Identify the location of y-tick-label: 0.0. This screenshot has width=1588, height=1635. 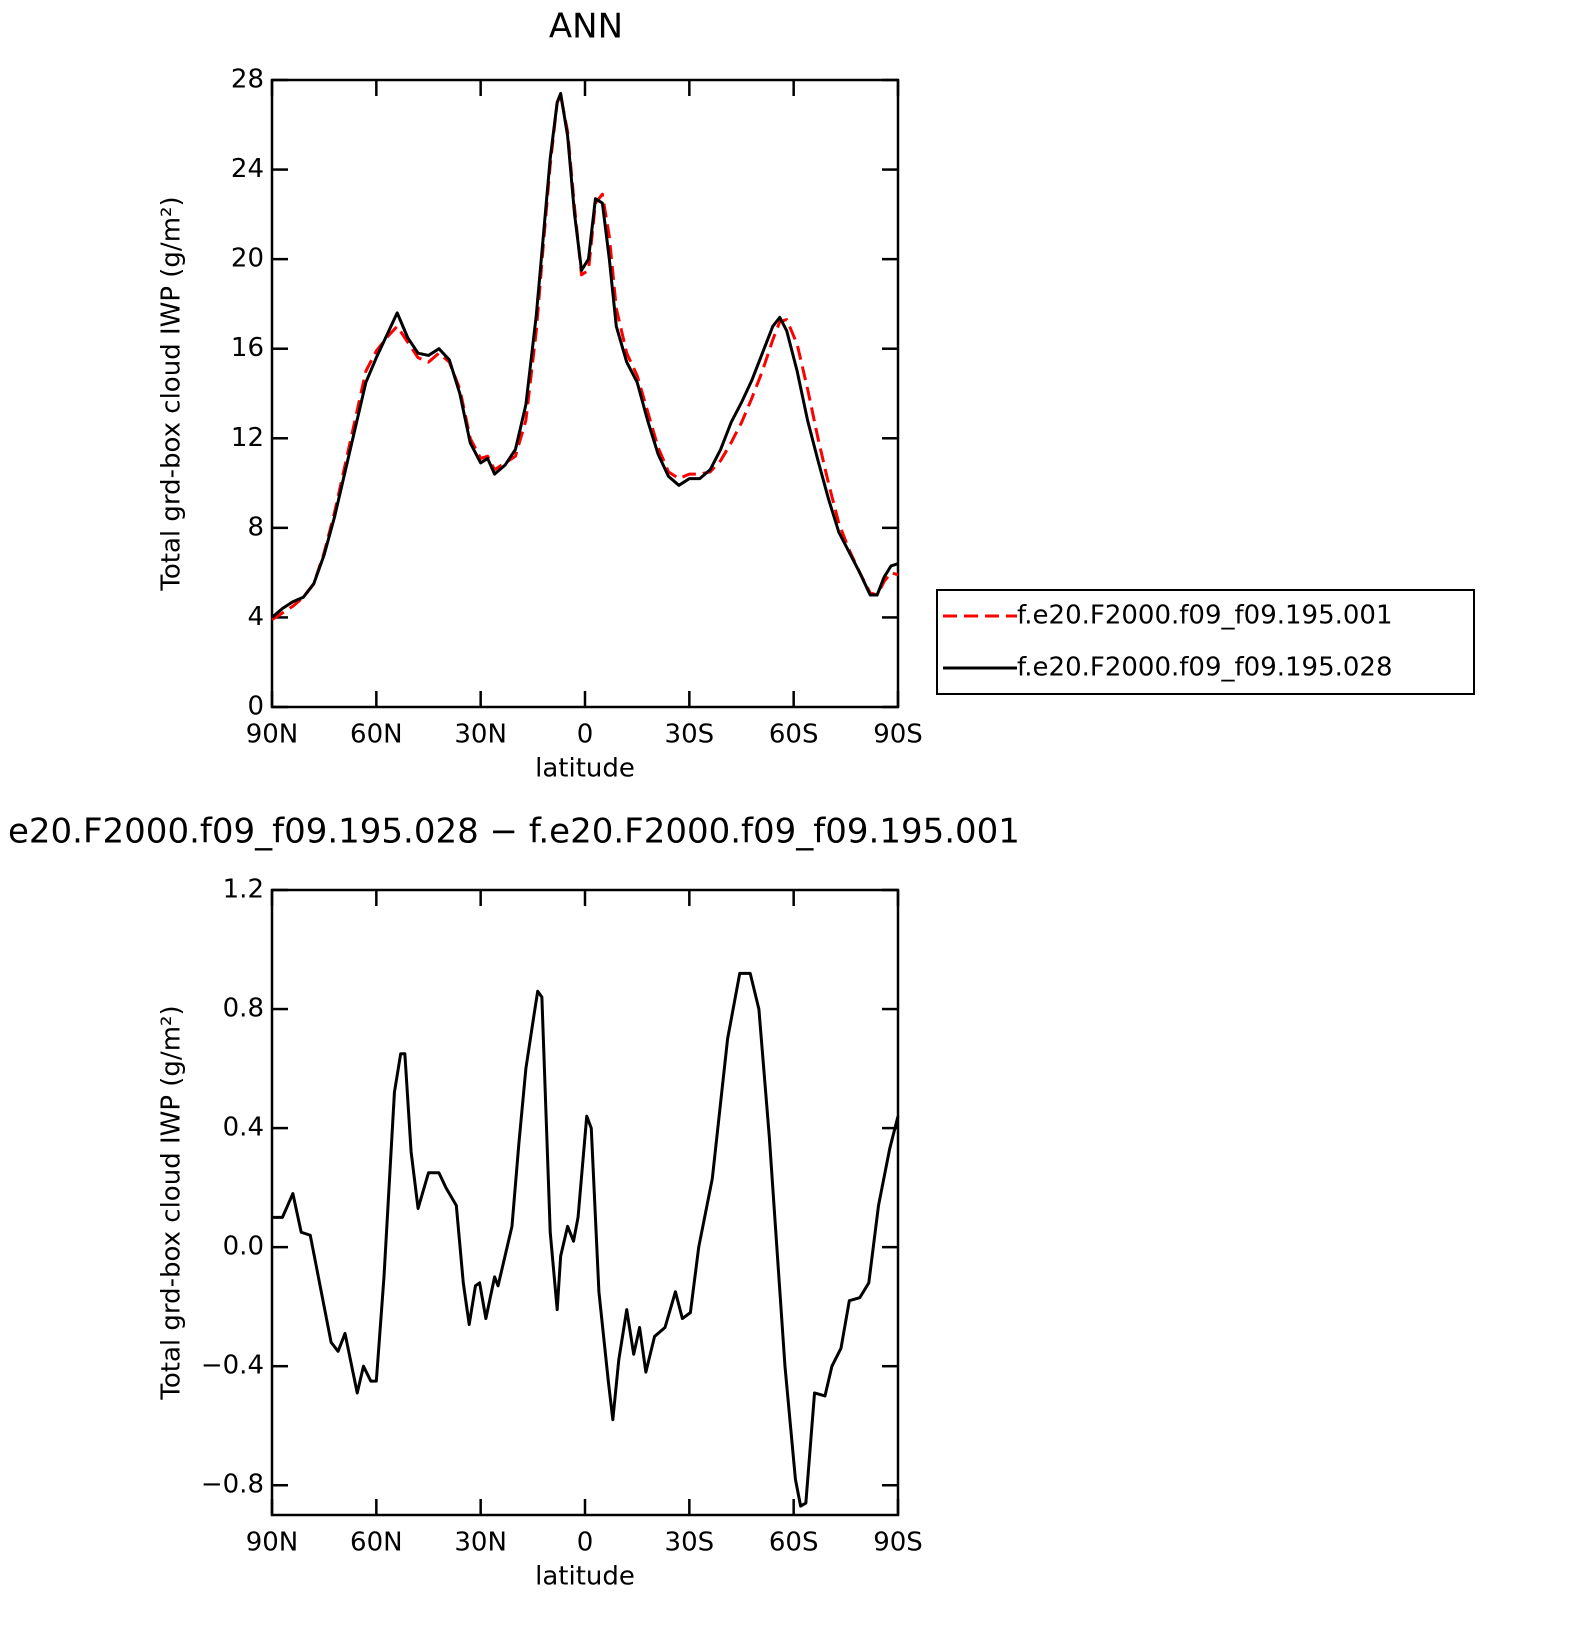
(243, 1247).